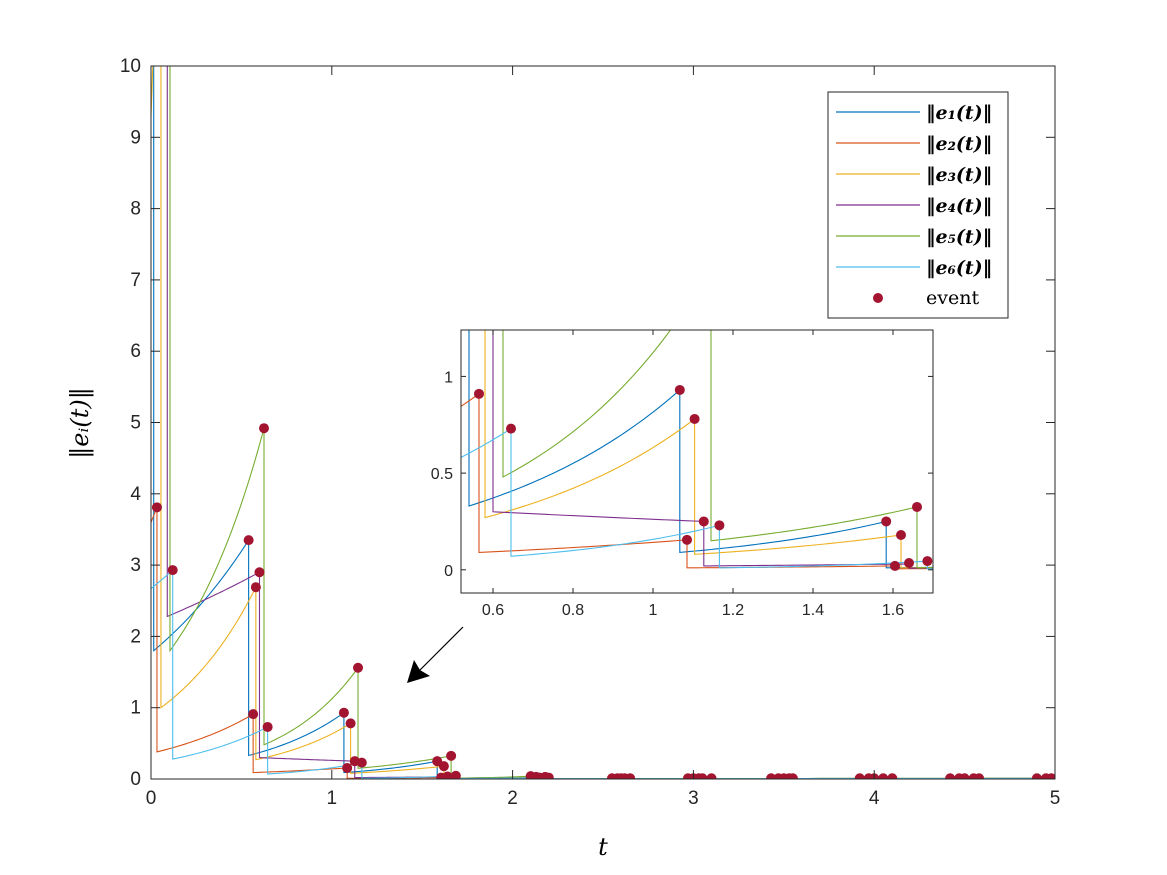  Describe the element at coordinates (135, 708) in the screenshot. I see `main-y-tick-label: 1` at that location.